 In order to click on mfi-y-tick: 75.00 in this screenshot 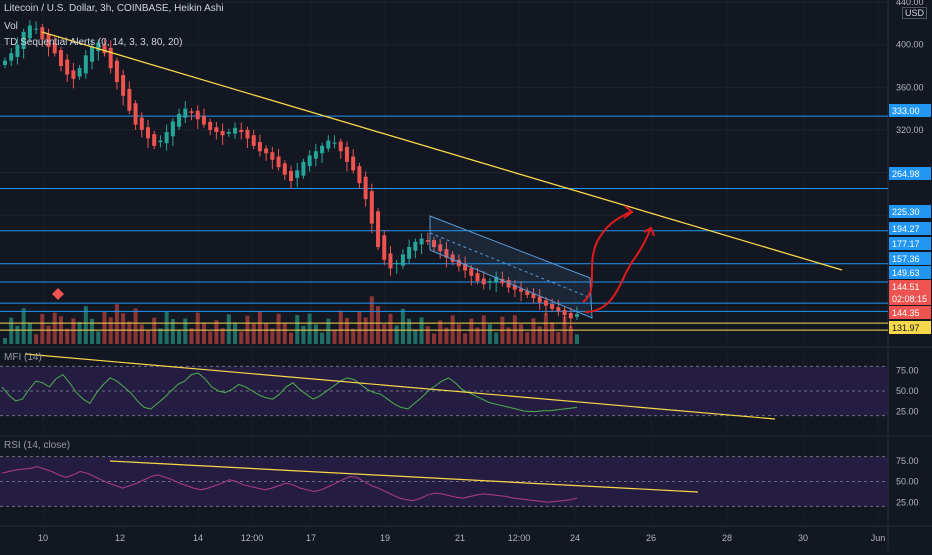, I will do `click(907, 371)`.